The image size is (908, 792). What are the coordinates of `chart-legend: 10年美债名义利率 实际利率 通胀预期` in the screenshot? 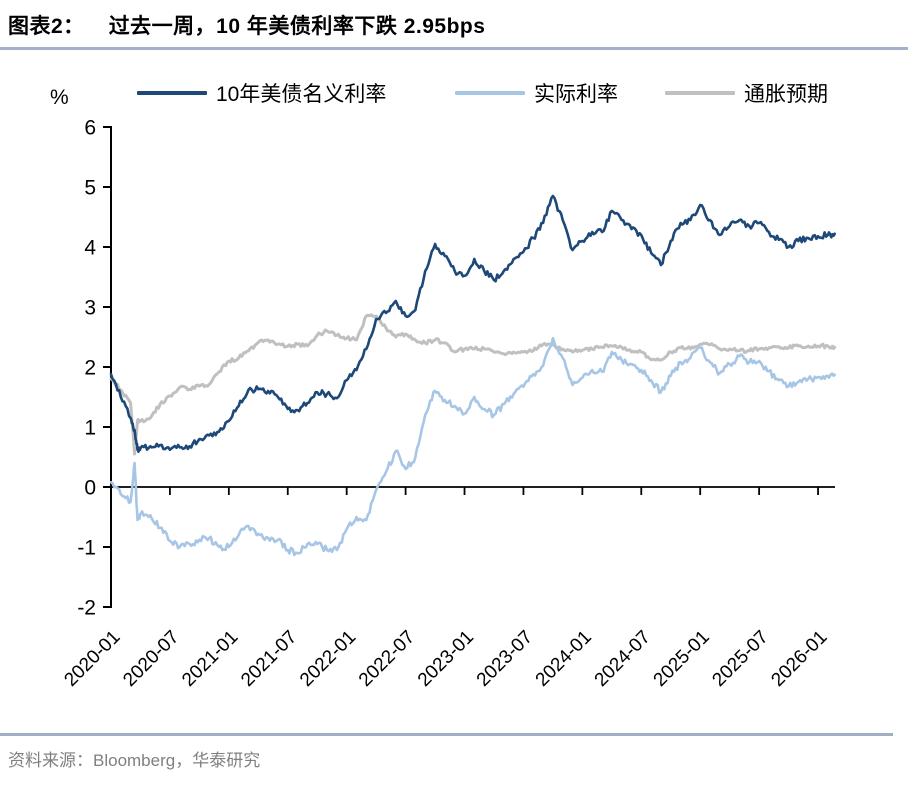 It's located at (454, 93).